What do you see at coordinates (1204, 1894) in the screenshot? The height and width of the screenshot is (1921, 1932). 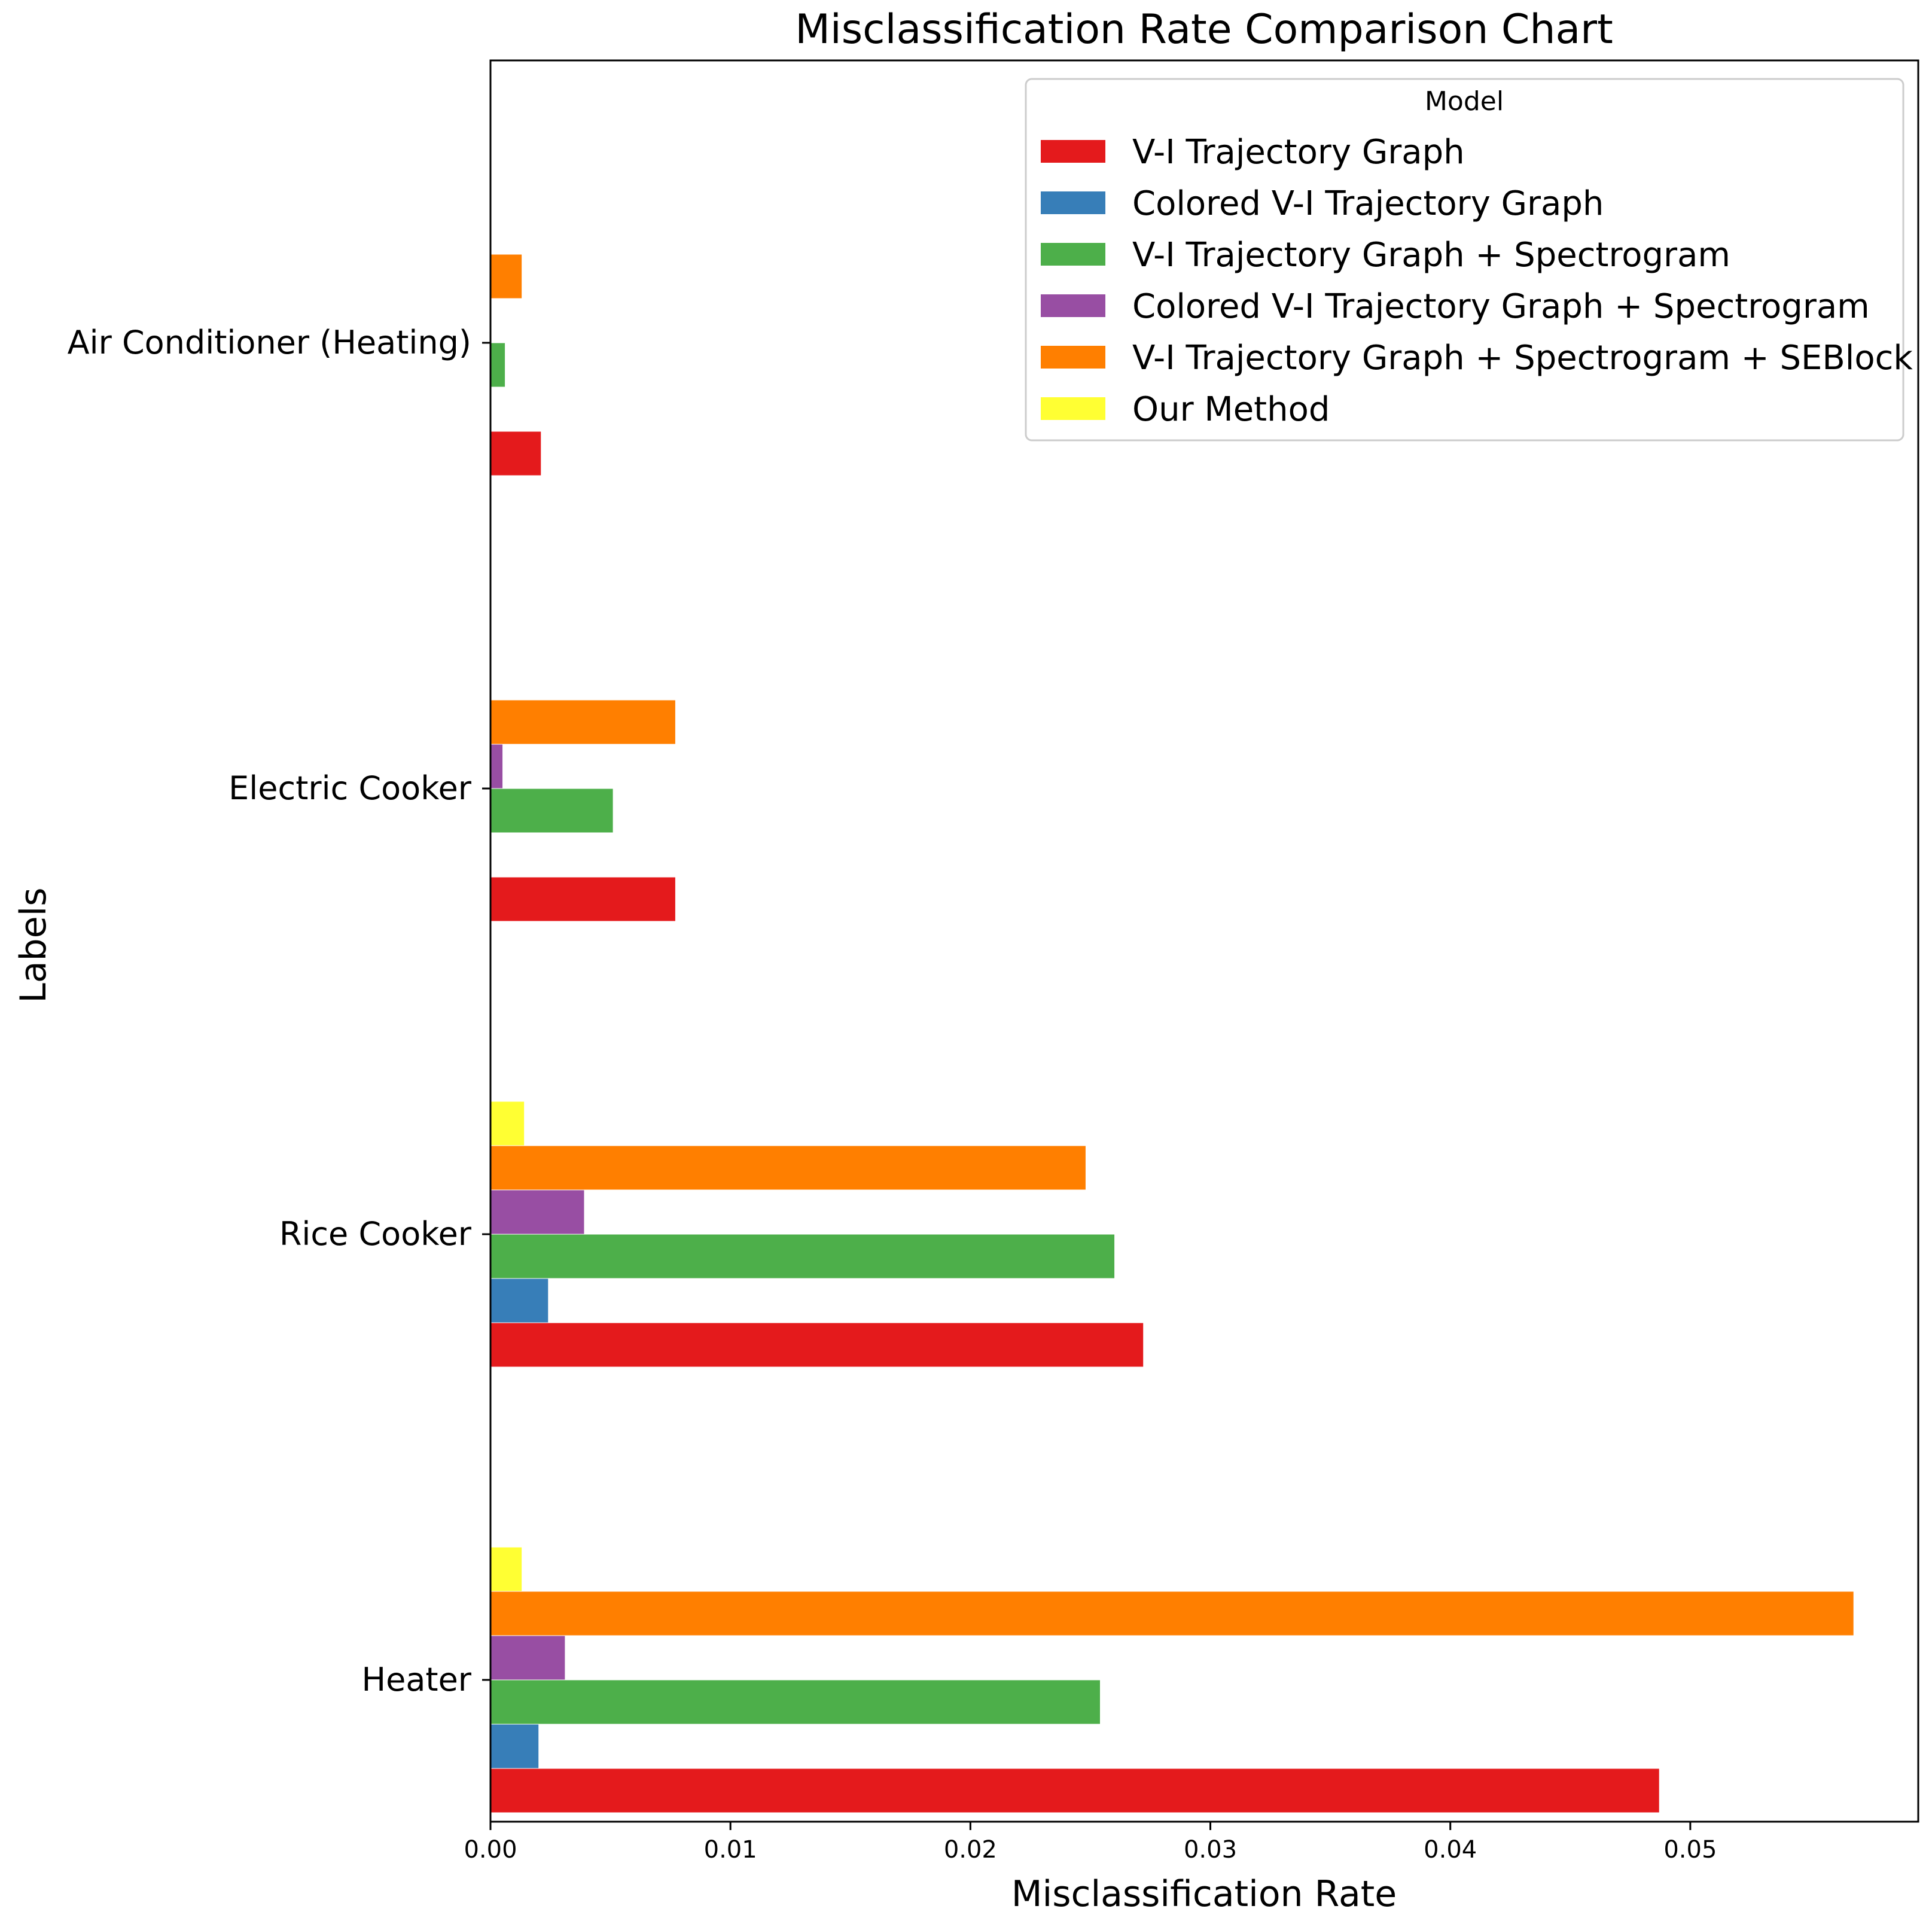 I see `x-axis-title: Misclassification Rate` at bounding box center [1204, 1894].